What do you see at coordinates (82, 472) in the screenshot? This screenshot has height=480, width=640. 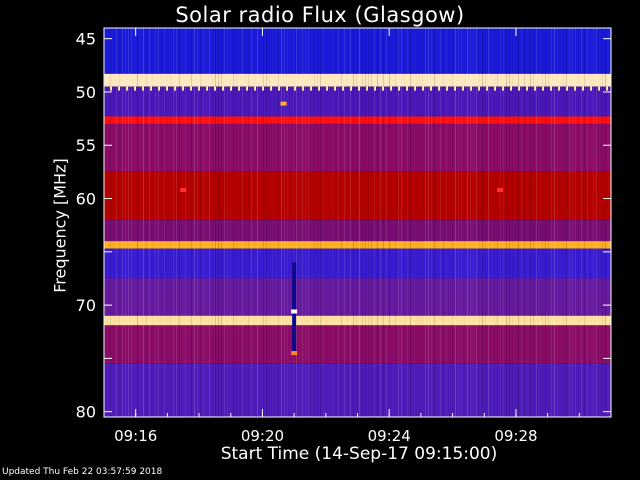 I see `updated-footer: Updated Thu Feb 22 03:57:59 2018` at bounding box center [82, 472].